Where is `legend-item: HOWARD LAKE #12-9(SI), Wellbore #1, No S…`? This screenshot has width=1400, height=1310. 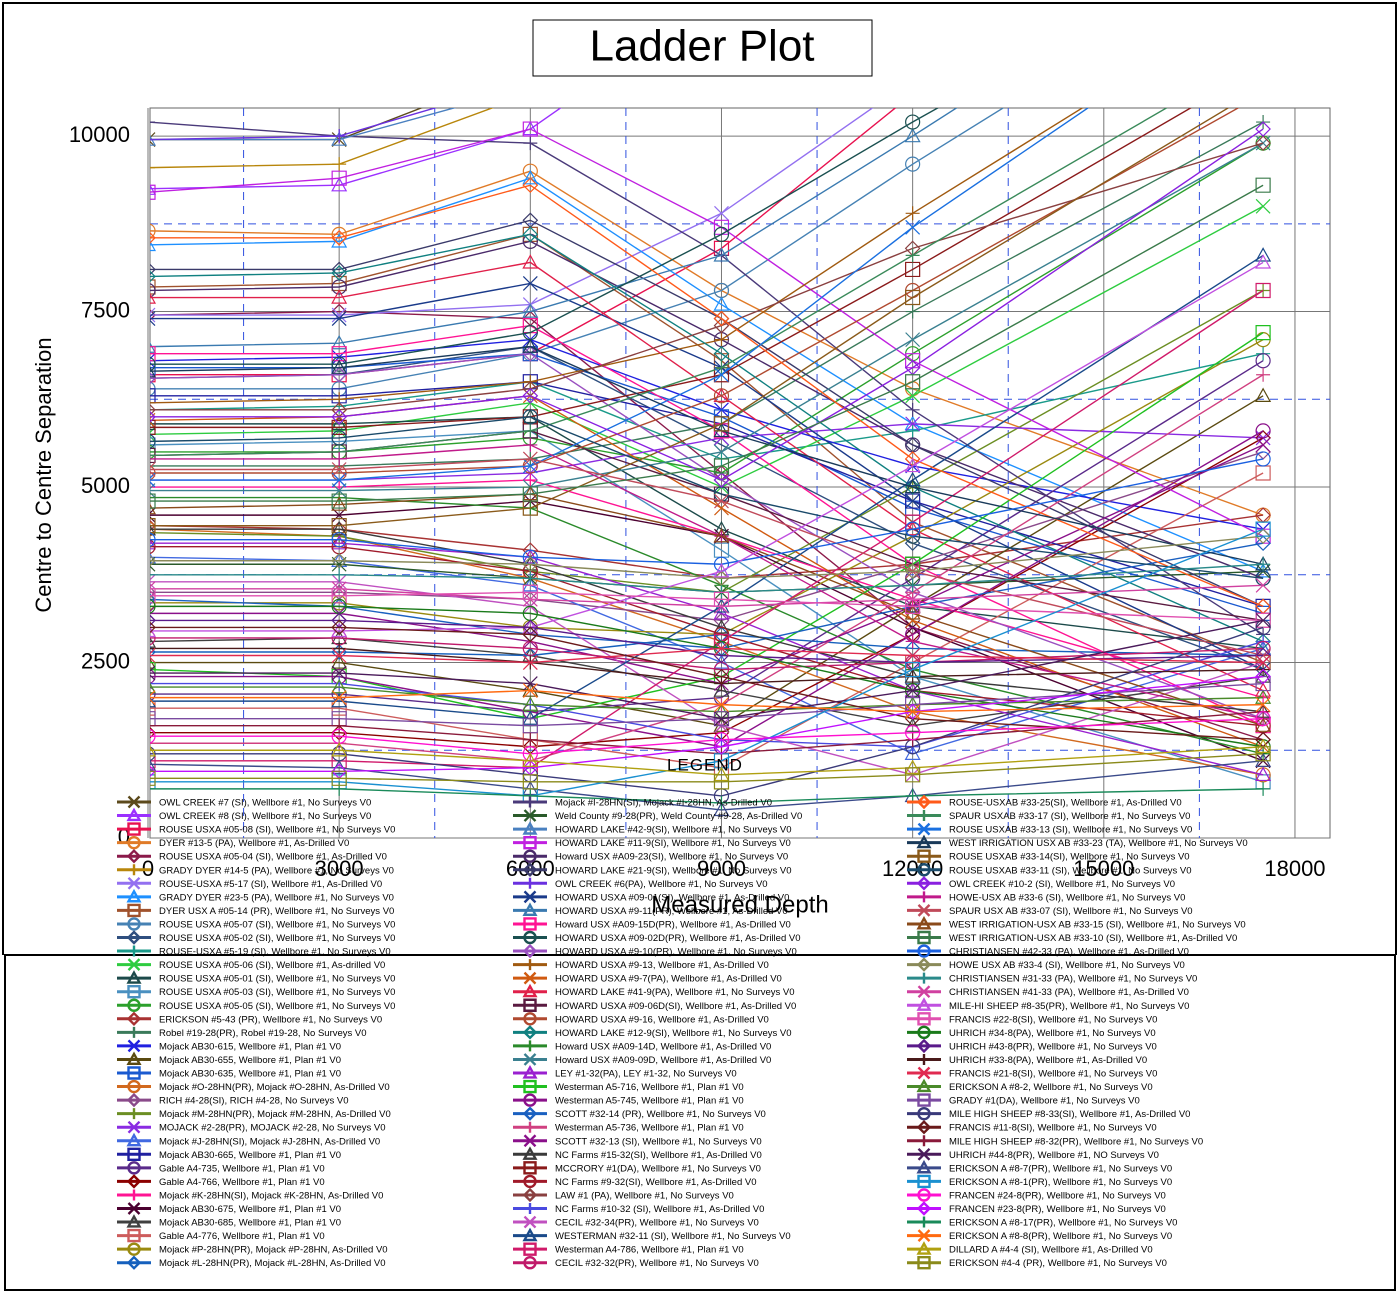
legend-item: HOWARD LAKE #12-9(SI), Wellbore #1, No S… is located at coordinates (652, 1032).